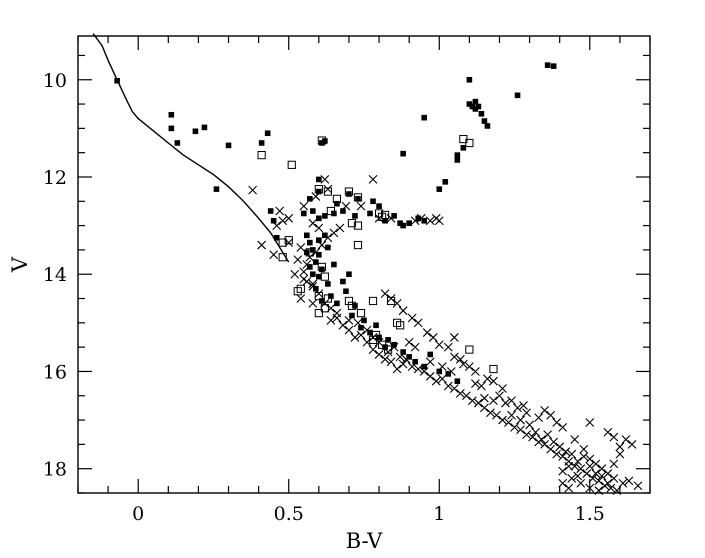 This screenshot has width=705, height=558. What do you see at coordinates (55, 372) in the screenshot?
I see `y-tick-label: 16` at bounding box center [55, 372].